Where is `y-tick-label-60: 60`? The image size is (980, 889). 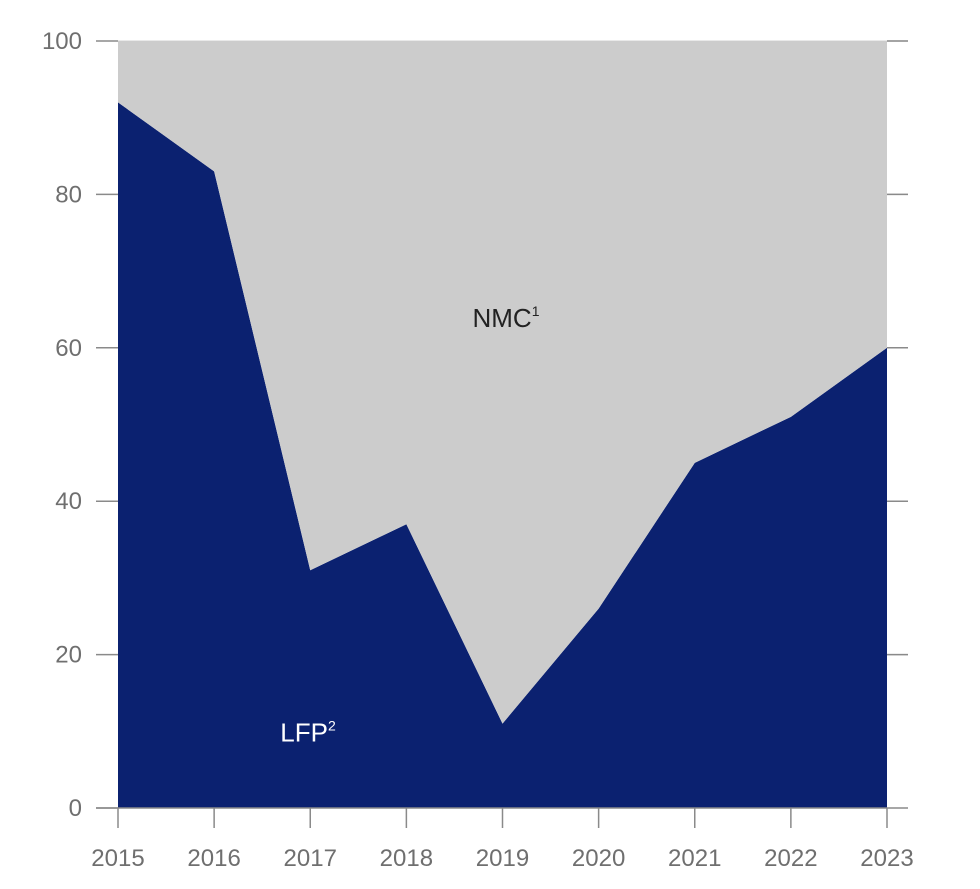
y-tick-label-60: 60 is located at coordinates (68, 348).